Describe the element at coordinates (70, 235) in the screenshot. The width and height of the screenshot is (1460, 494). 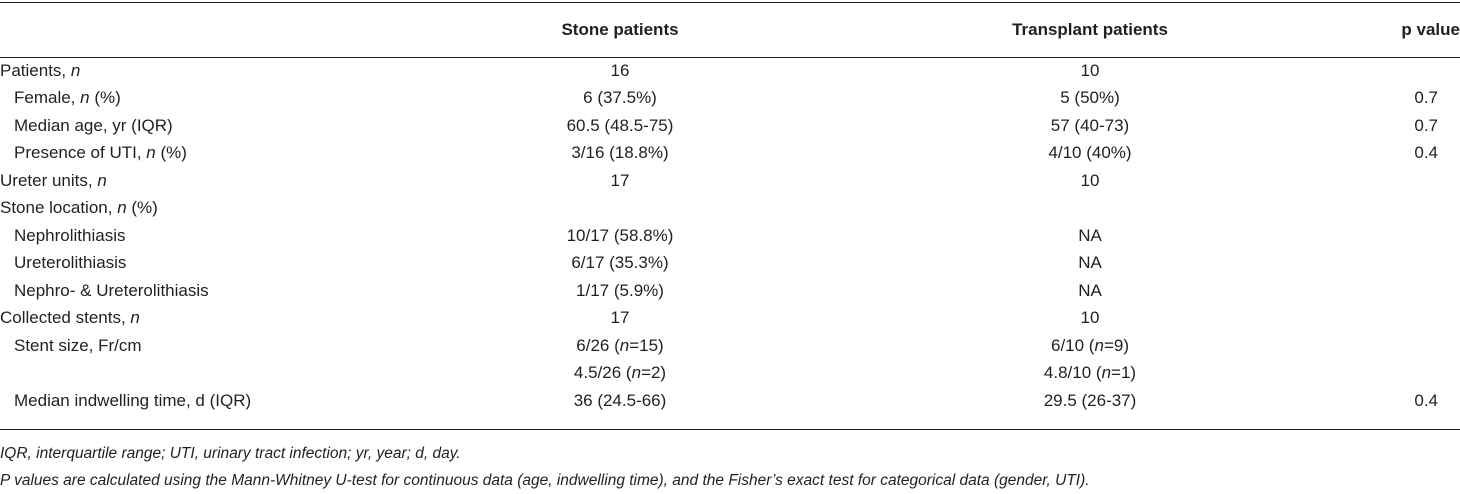
I see `row-label: Nephrolithiasis` at that location.